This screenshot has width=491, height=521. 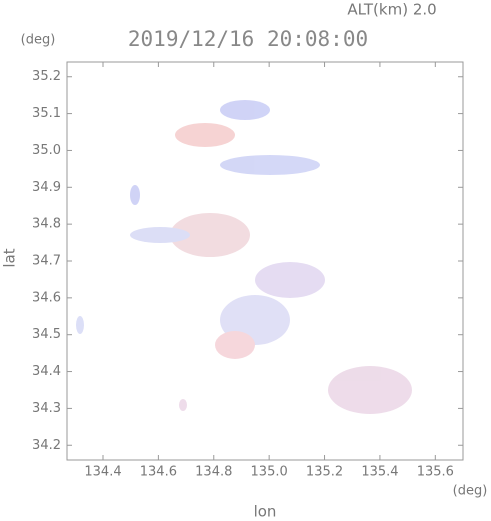 I want to click on x-unit: (deg), so click(x=470, y=491).